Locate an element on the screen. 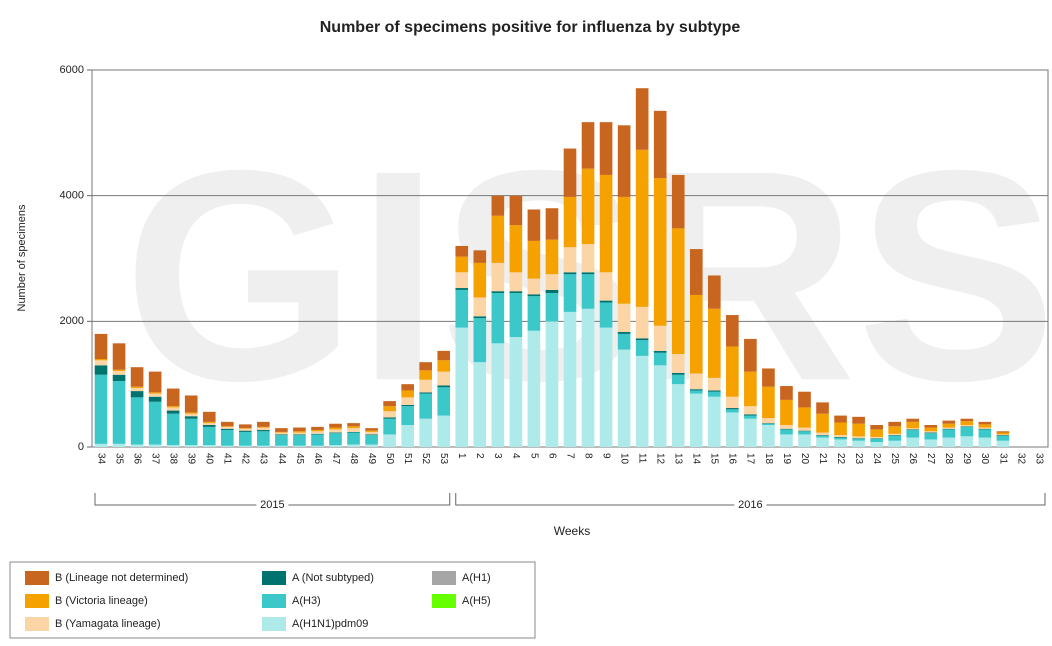 This screenshot has height=646, width=1052. x-tick-label: 27 is located at coordinates (930, 459).